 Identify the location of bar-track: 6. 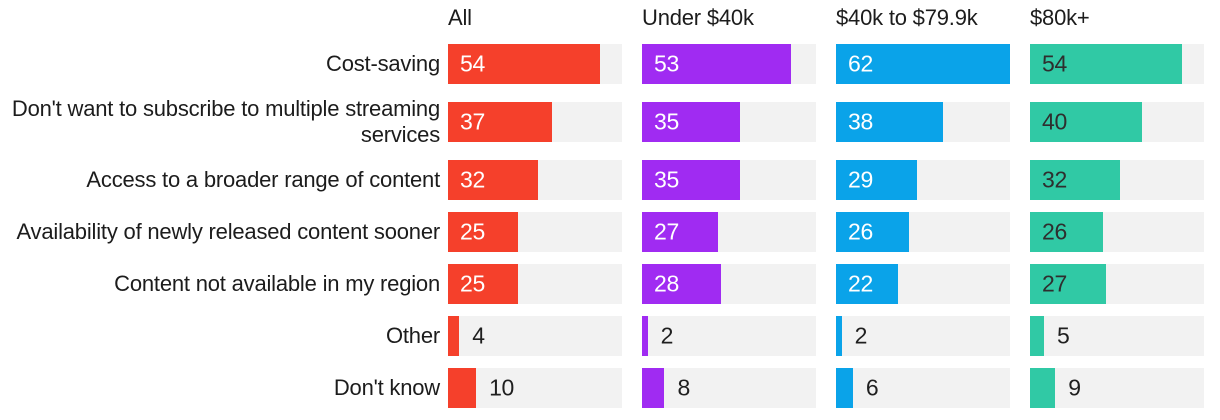
(923, 388).